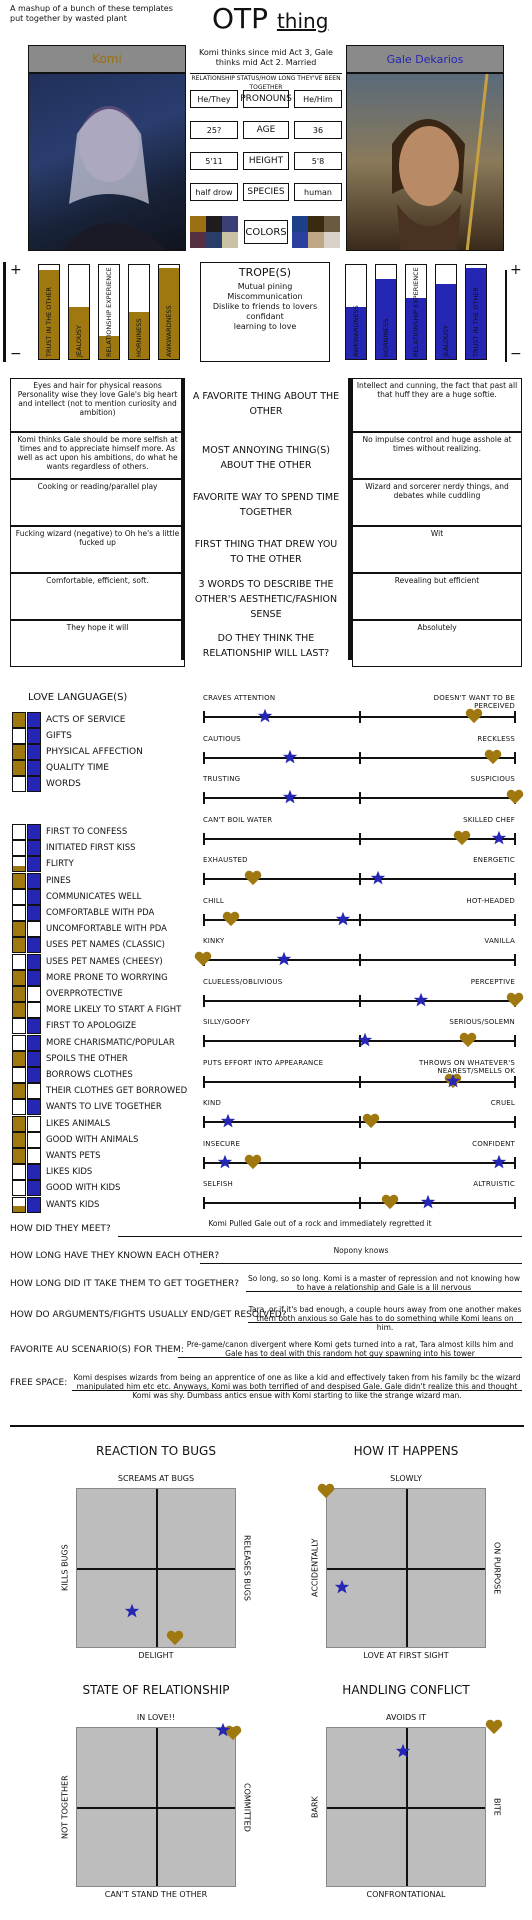  What do you see at coordinates (266, 404) in the screenshot?
I see `qa-question-0: A FAVORITE THING ABOUT THE OTHER` at bounding box center [266, 404].